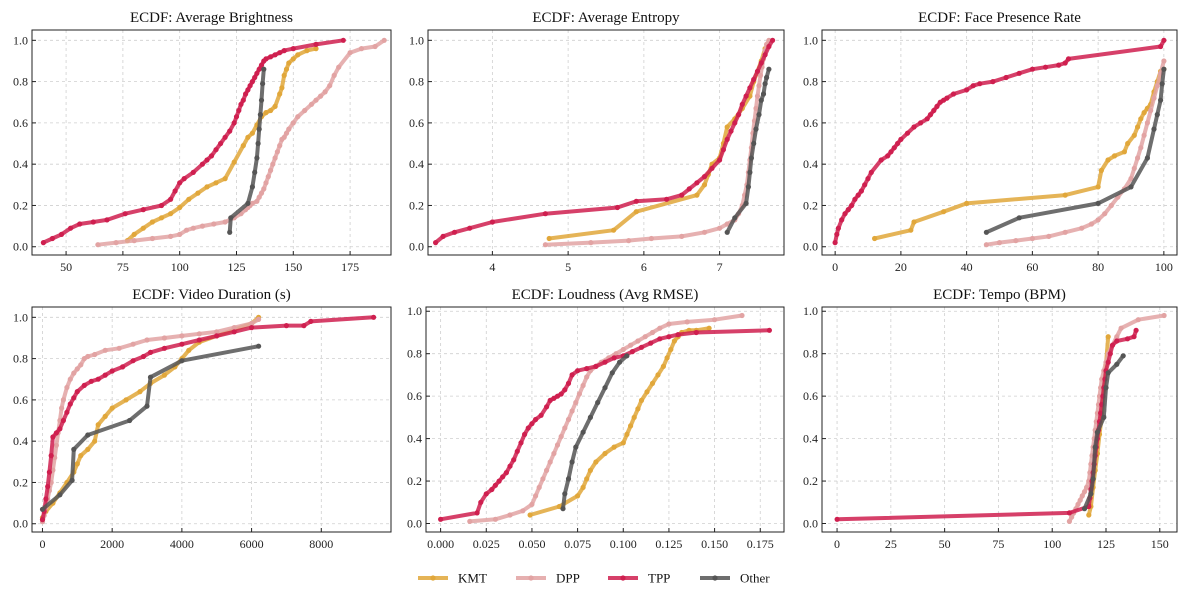 The image size is (1189, 598). What do you see at coordinates (211, 142) in the screenshot?
I see `chart-1-frame` at bounding box center [211, 142].